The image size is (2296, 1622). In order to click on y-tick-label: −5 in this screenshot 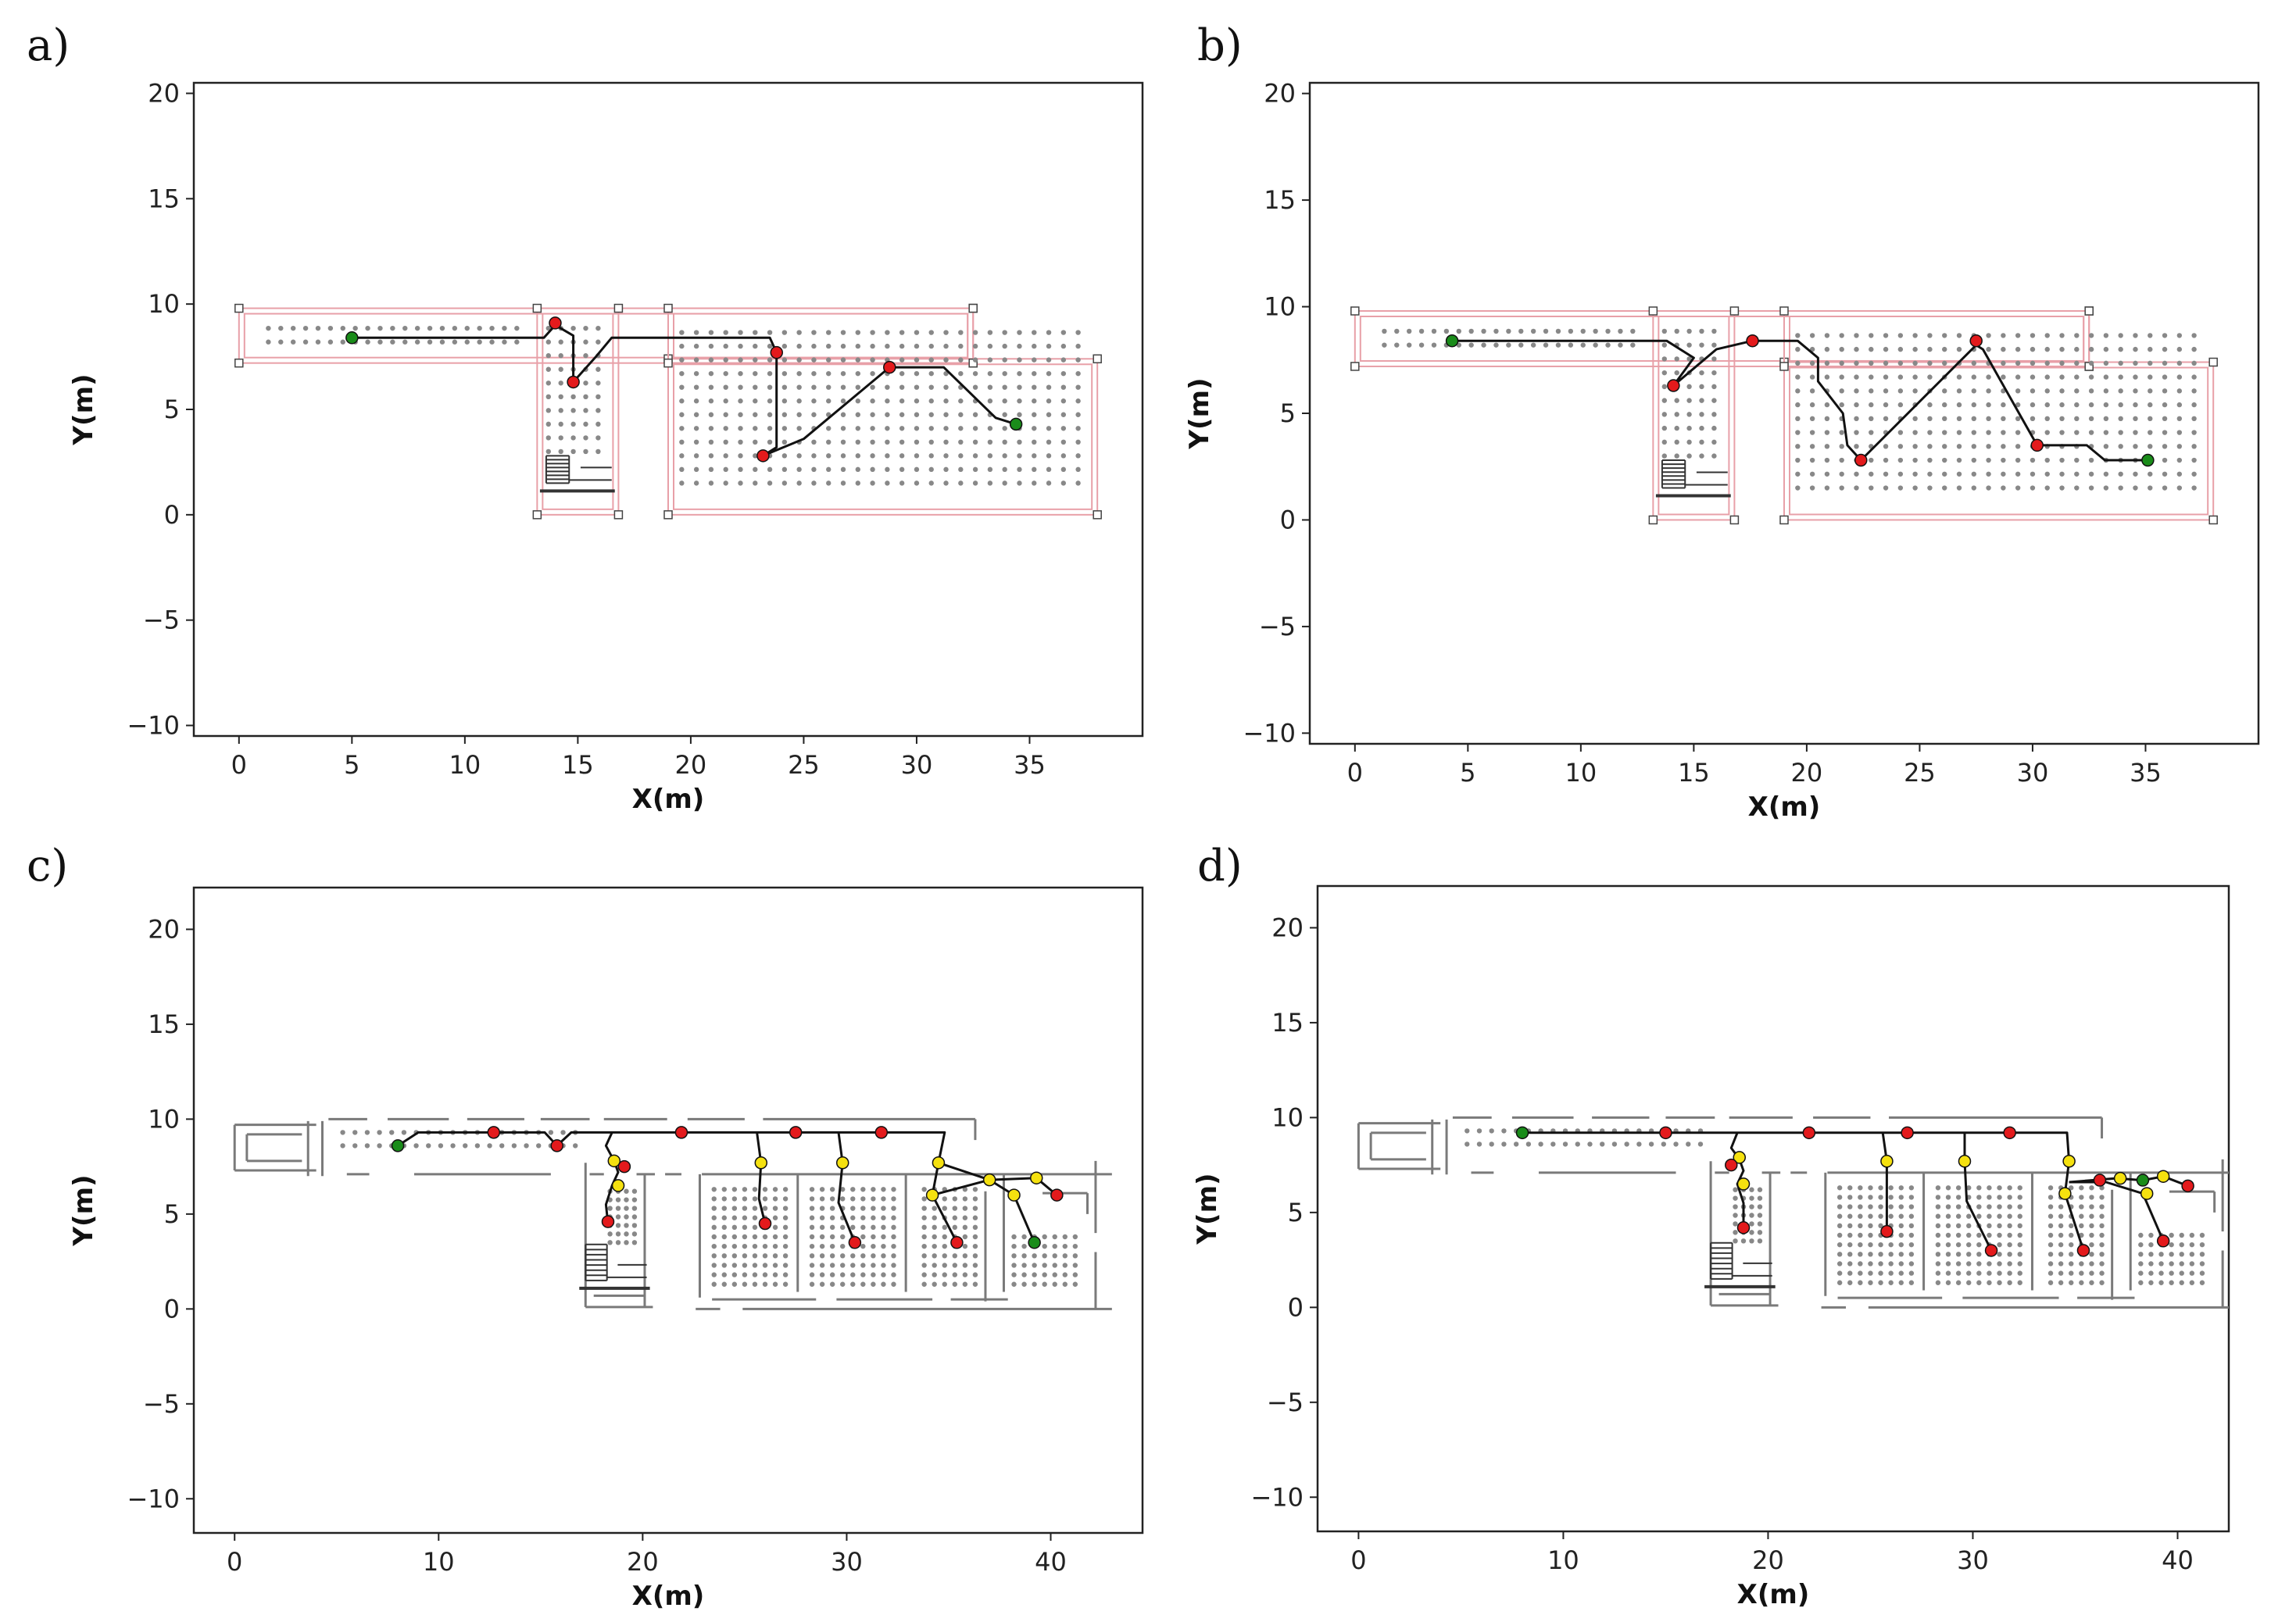, I will do `click(1278, 626)`.